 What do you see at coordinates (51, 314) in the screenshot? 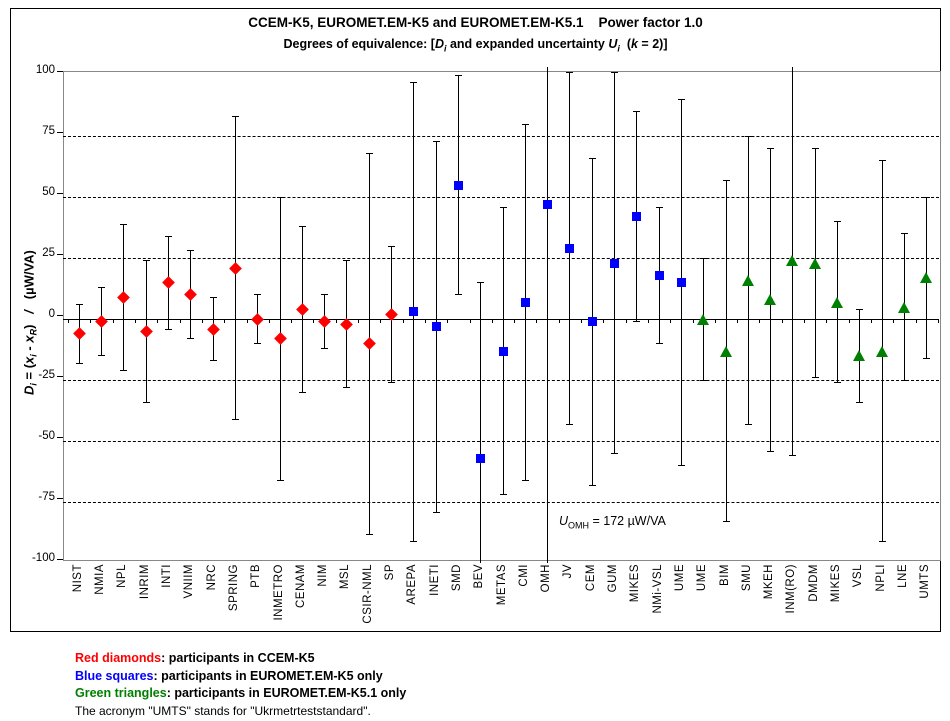
I see `y-axis-tick-label-0: 0` at bounding box center [51, 314].